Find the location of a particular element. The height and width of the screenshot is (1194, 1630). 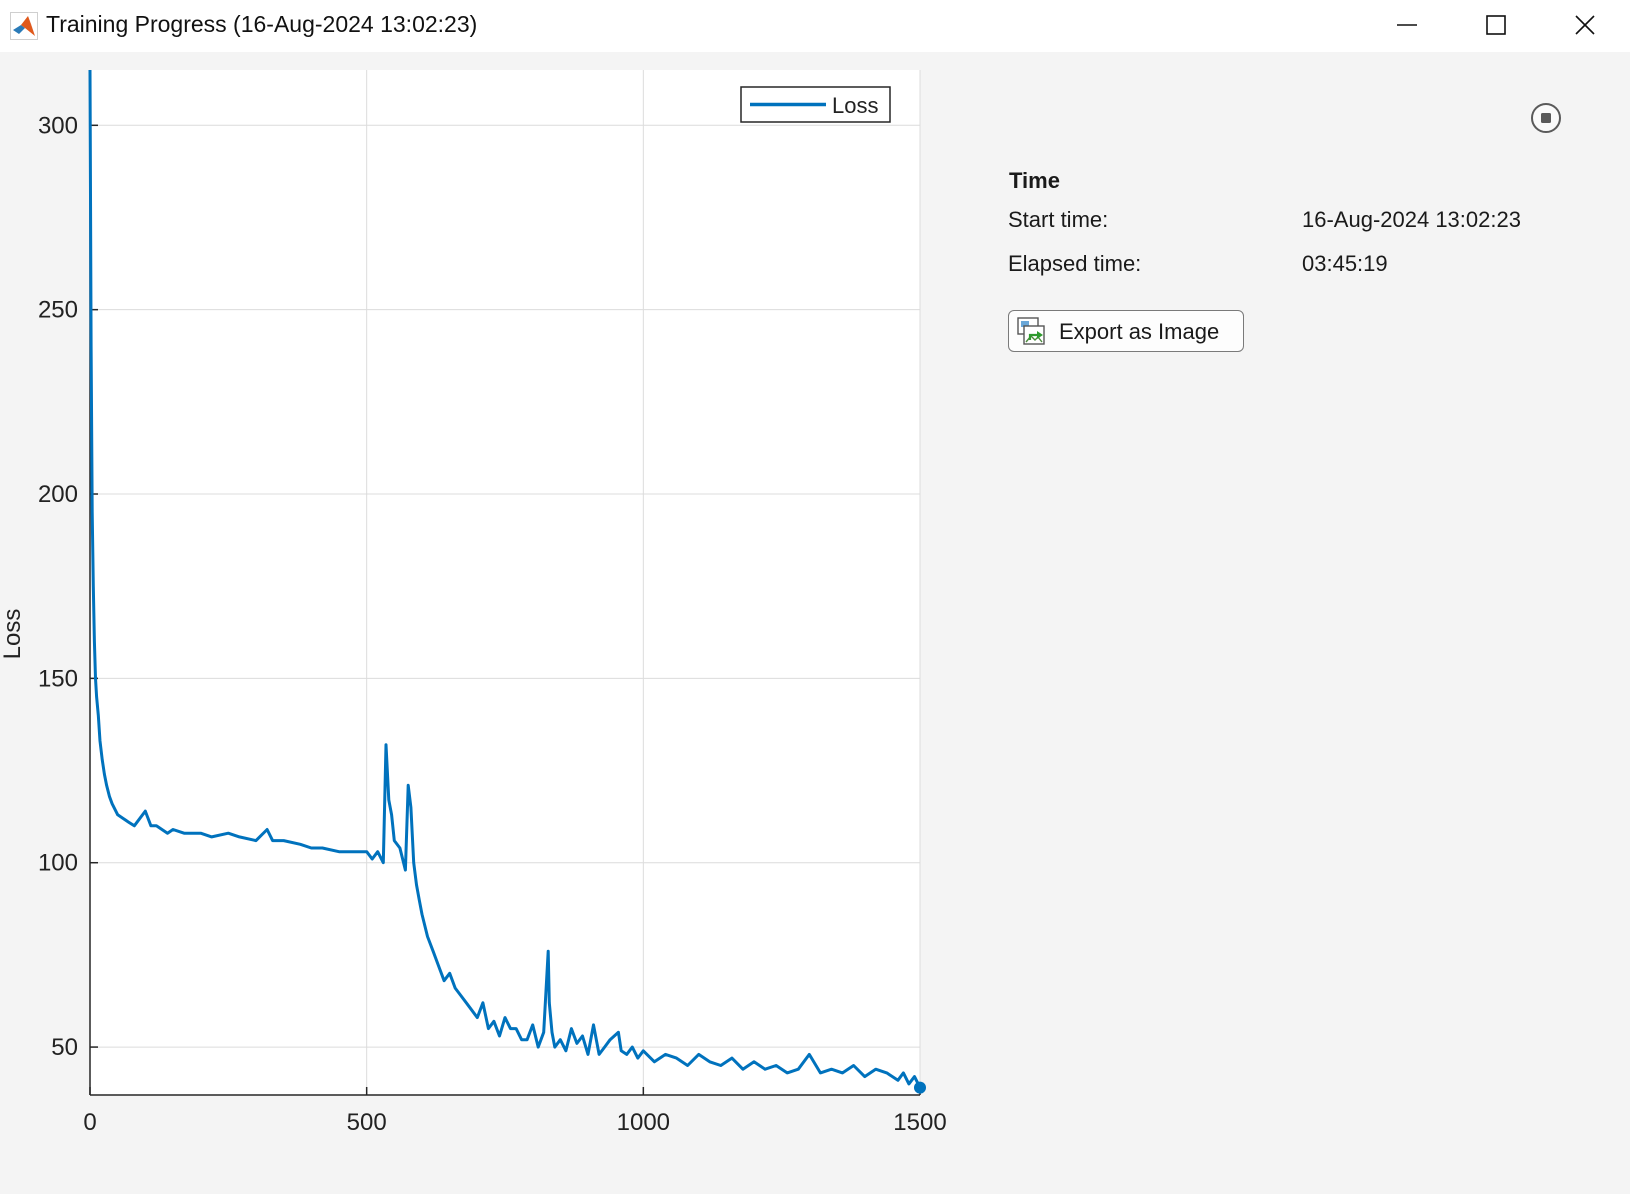

x-tick-label: 1500 is located at coordinates (919, 1122).